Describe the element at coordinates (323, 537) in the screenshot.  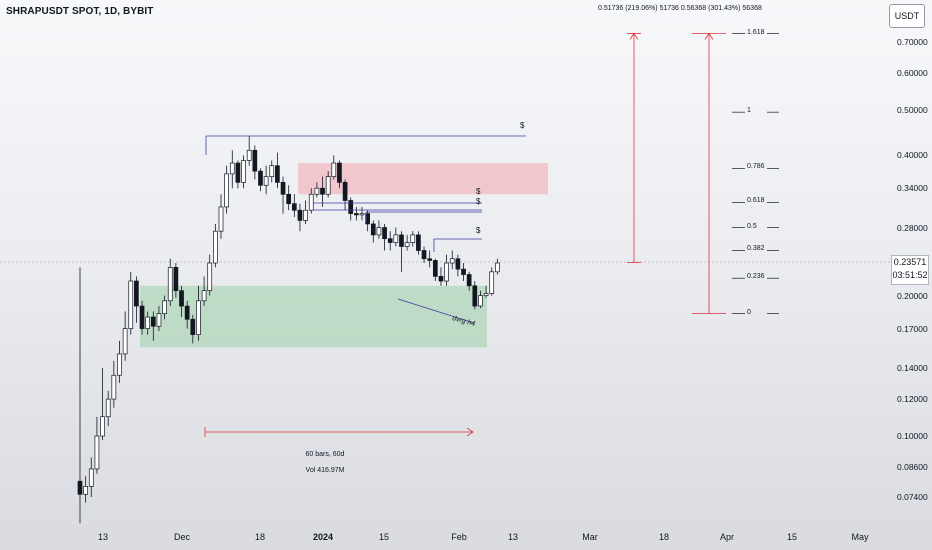
I see `time-tick: 2024` at that location.